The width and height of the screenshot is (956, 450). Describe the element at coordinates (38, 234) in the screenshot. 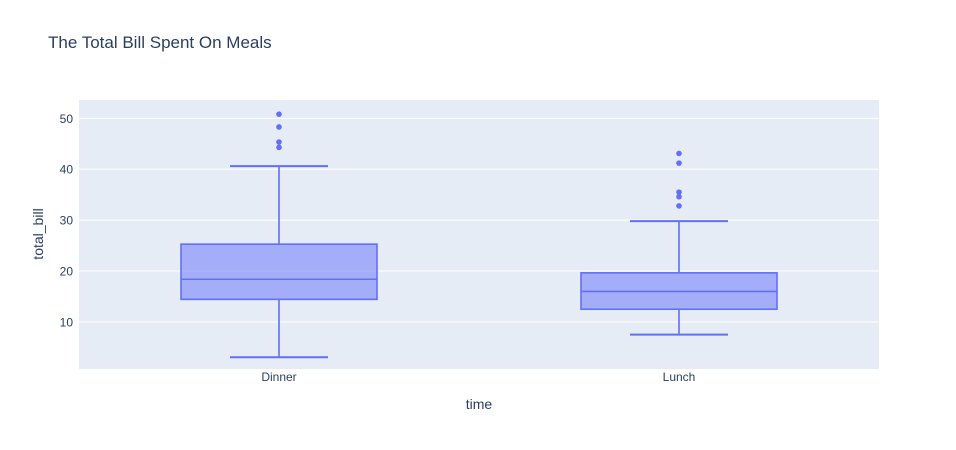

I see `y-axis-title: total_bill` at that location.